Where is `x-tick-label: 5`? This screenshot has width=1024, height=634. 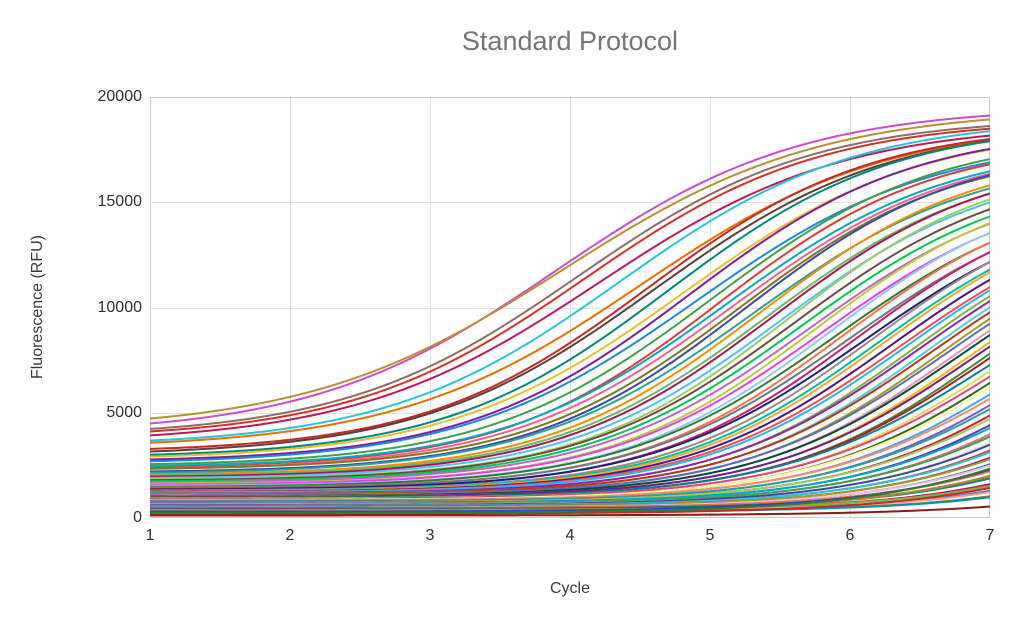 x-tick-label: 5 is located at coordinates (710, 535).